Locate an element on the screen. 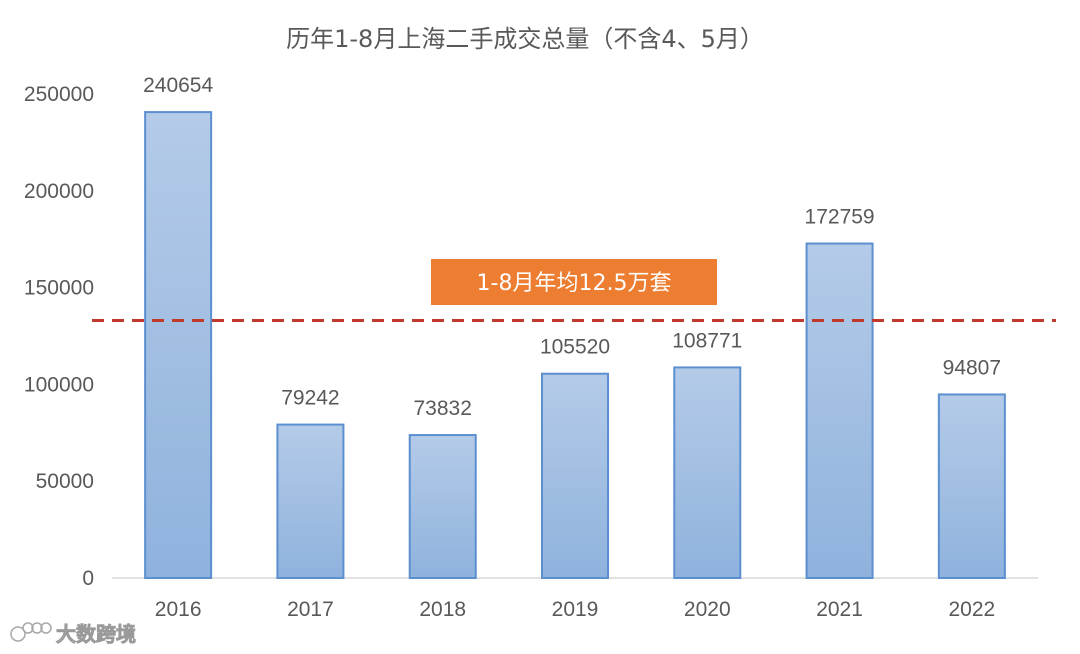 The image size is (1080, 654). x-tick-label-2018: 2018 is located at coordinates (442, 609).